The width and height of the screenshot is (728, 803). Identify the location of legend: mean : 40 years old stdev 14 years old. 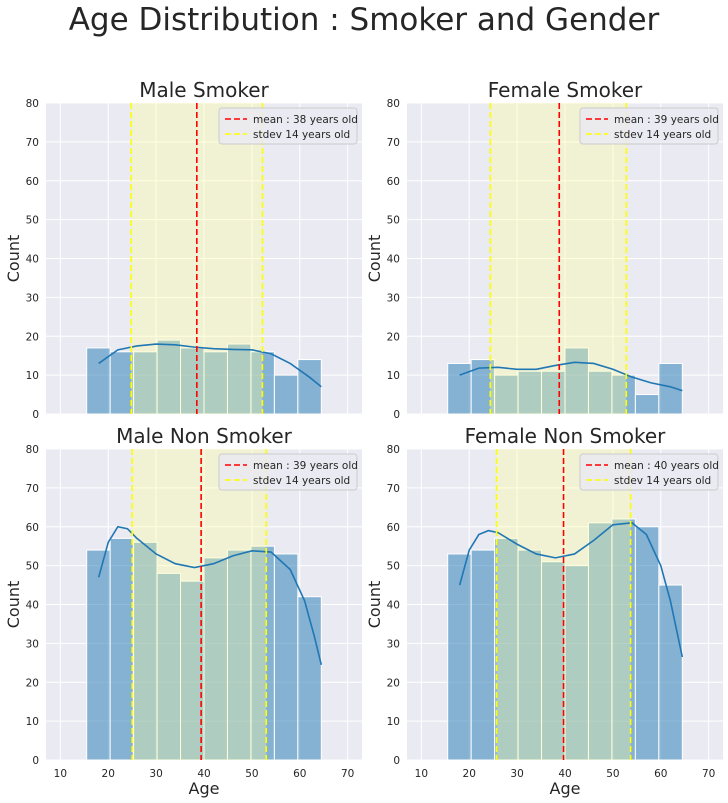
(649, 472).